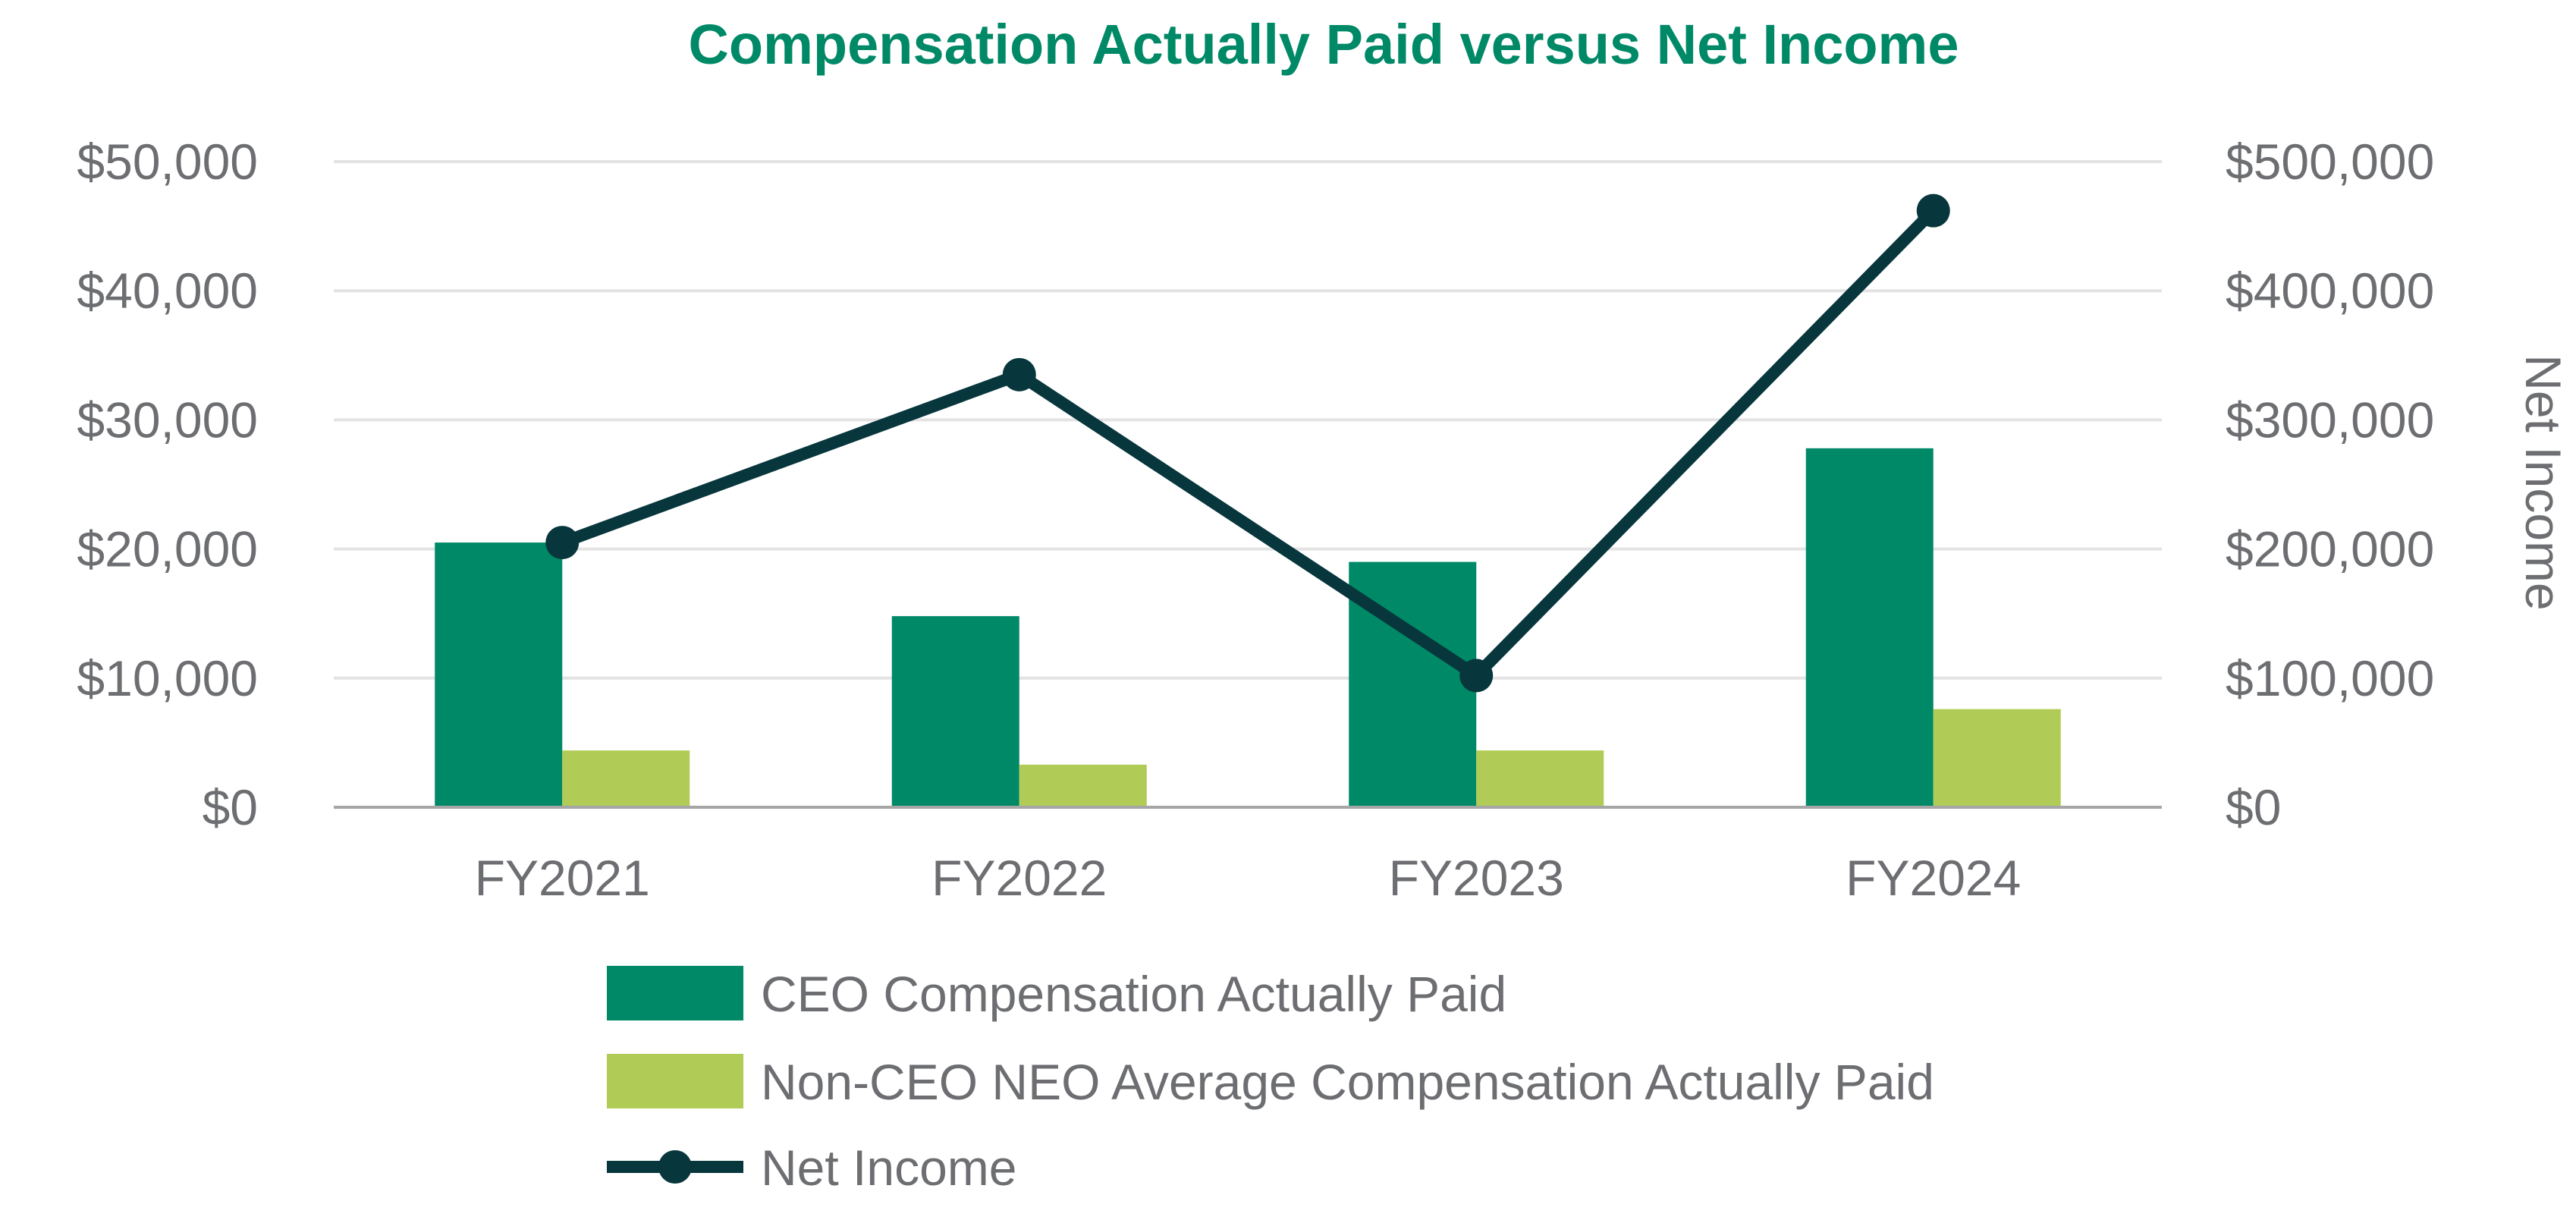 The image size is (2576, 1220). What do you see at coordinates (2330, 419) in the screenshot?
I see `right-tick-label: $300,000` at bounding box center [2330, 419].